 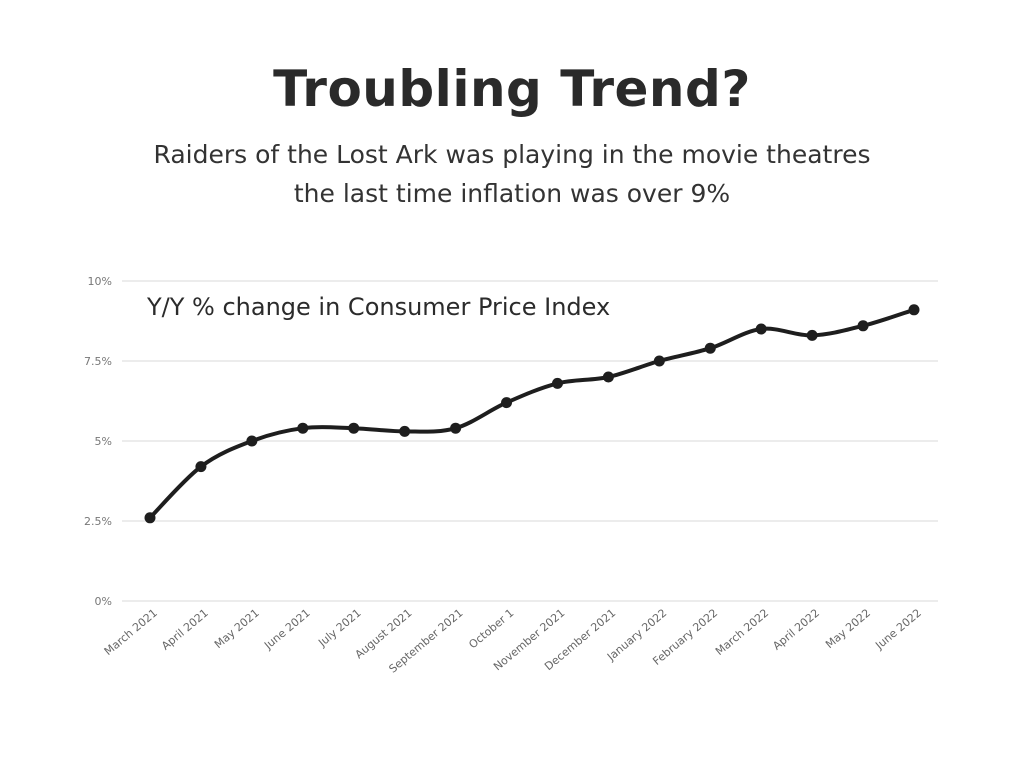 I want to click on y-tick-label: 2.5%, so click(x=98, y=521).